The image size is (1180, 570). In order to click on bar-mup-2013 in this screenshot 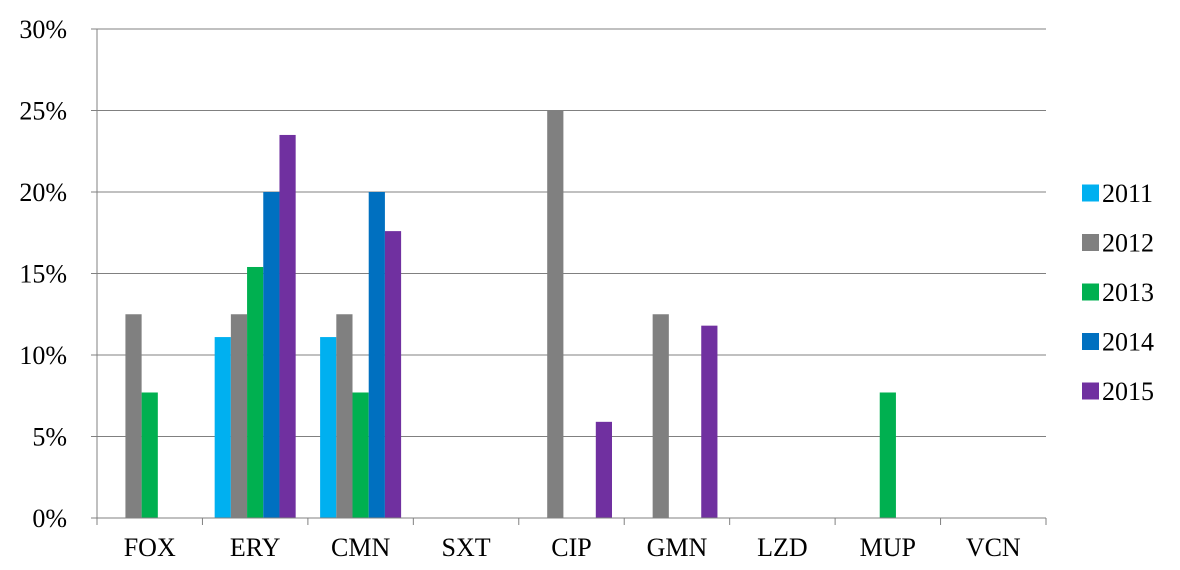, I will do `click(887, 455)`.